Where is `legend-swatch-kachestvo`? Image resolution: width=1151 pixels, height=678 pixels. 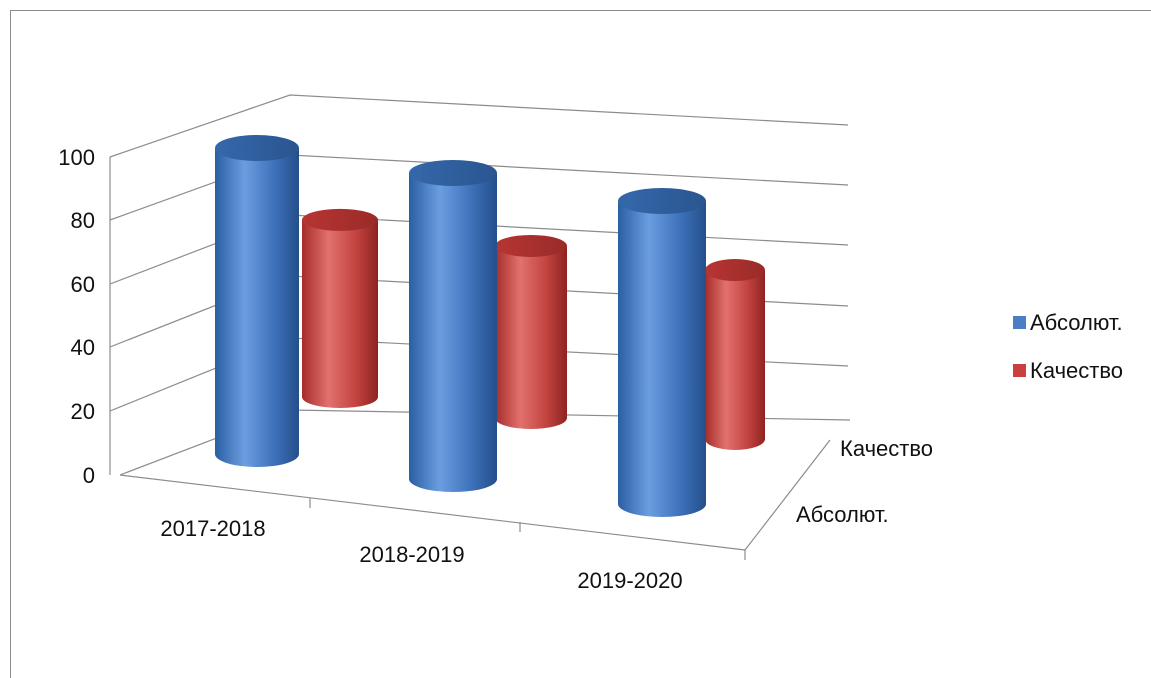 legend-swatch-kachestvo is located at coordinates (1019, 370).